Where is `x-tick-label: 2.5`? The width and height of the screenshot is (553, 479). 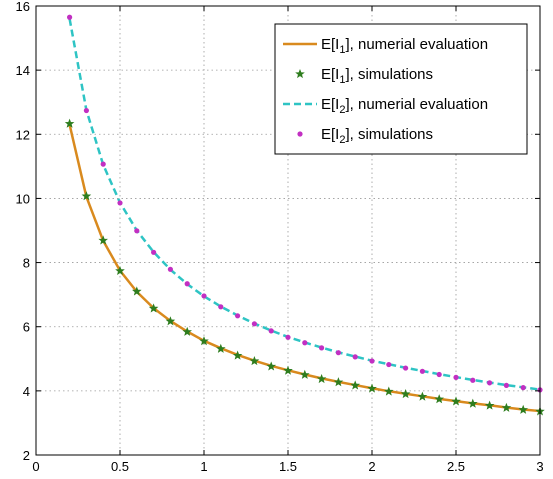 x-tick-label: 2.5 is located at coordinates (456, 466).